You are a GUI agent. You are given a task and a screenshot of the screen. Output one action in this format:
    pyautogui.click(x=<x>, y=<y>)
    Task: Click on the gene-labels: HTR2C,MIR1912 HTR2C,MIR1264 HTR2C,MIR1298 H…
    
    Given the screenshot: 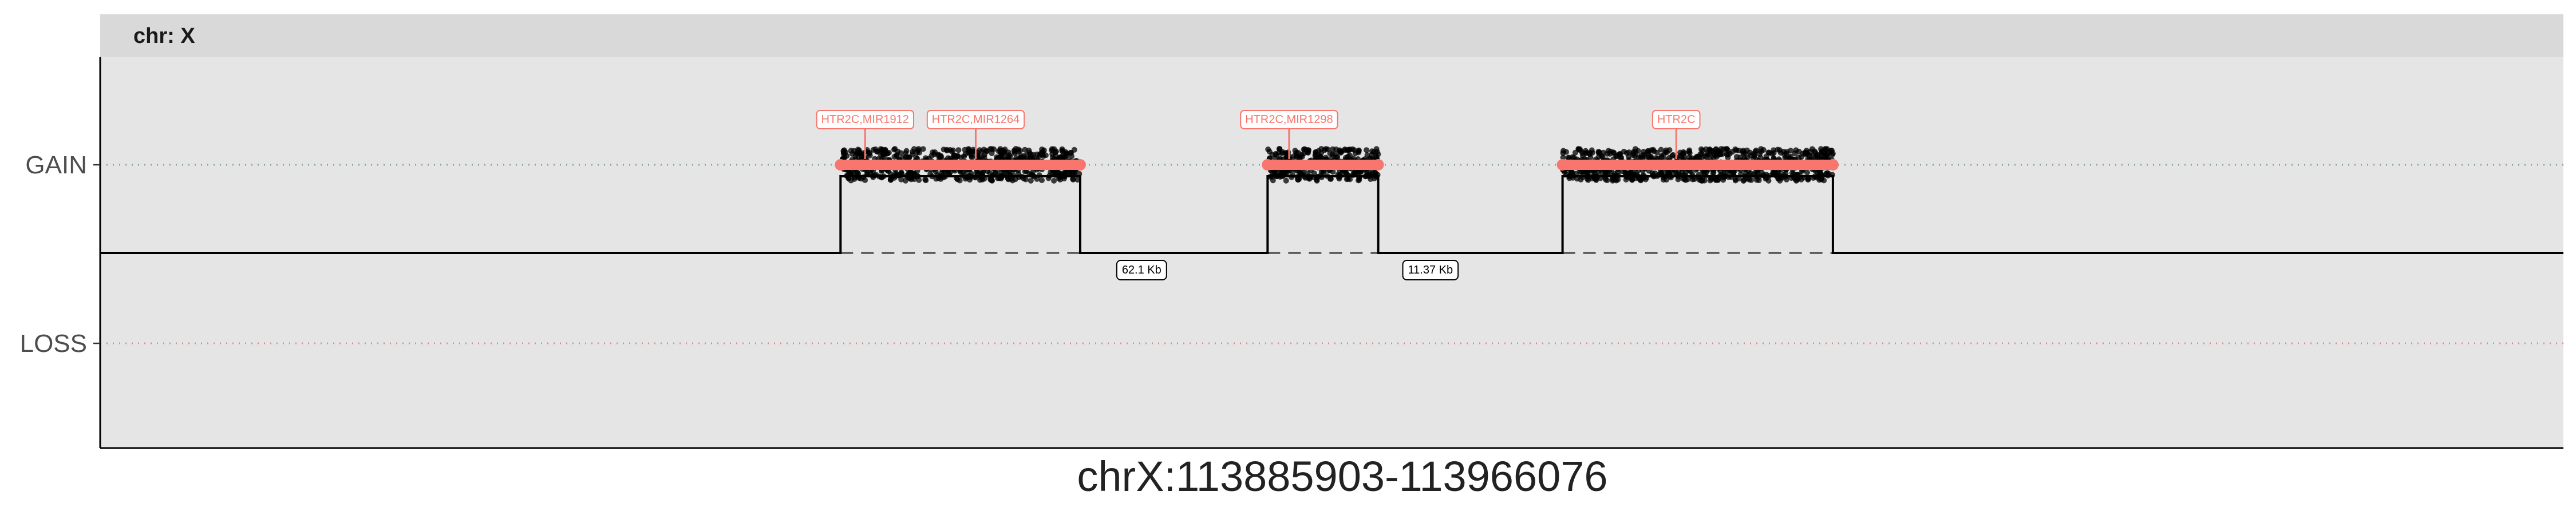 What is the action you would take?
    pyautogui.click(x=1258, y=134)
    